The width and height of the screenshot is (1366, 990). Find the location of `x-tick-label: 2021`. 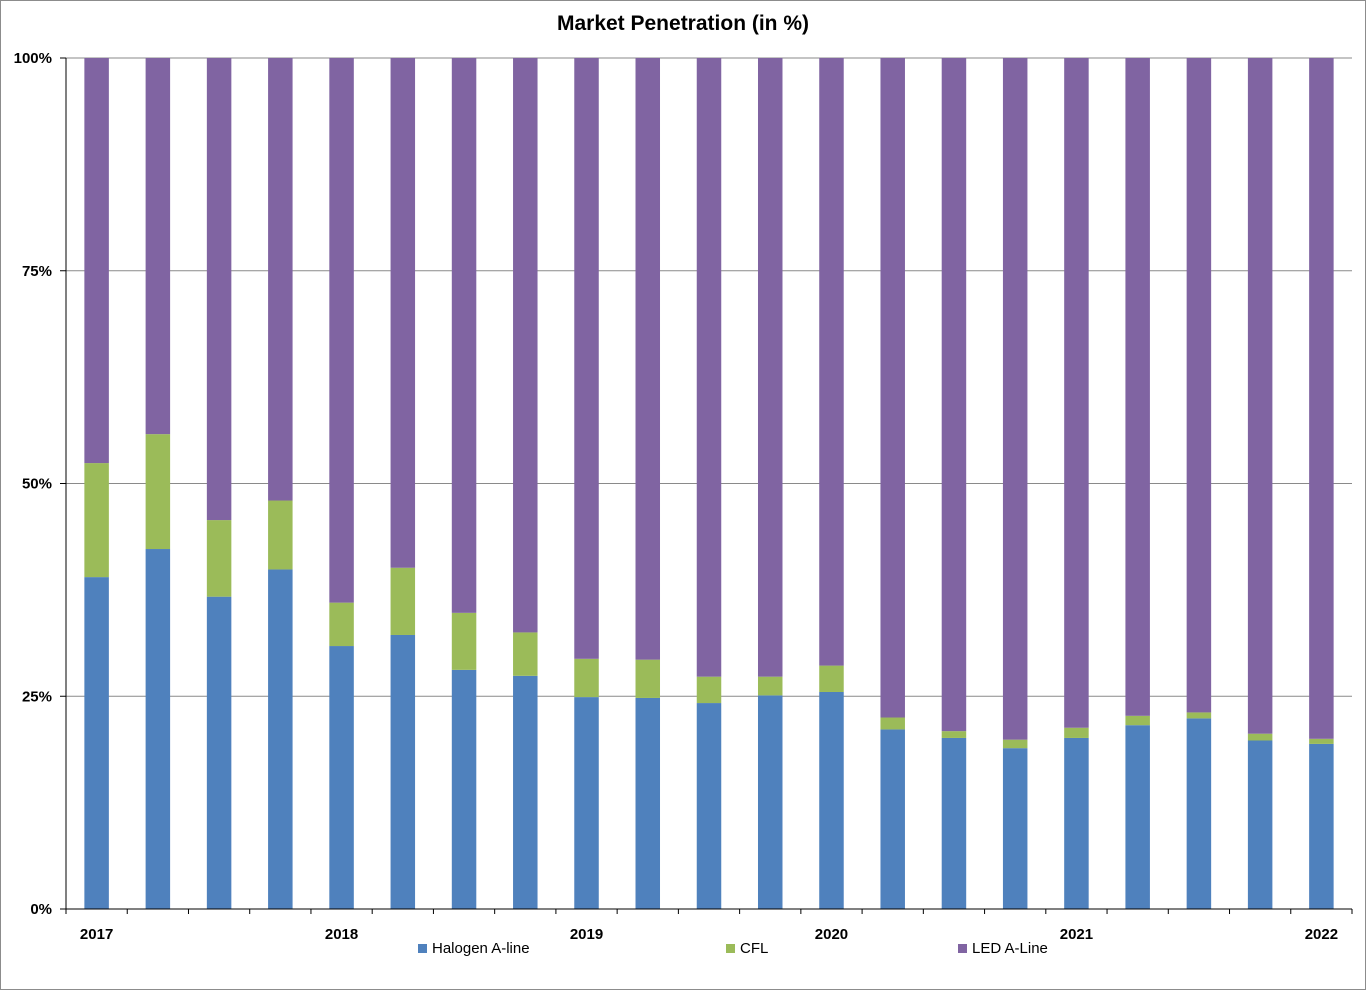

x-tick-label: 2021 is located at coordinates (1076, 934).